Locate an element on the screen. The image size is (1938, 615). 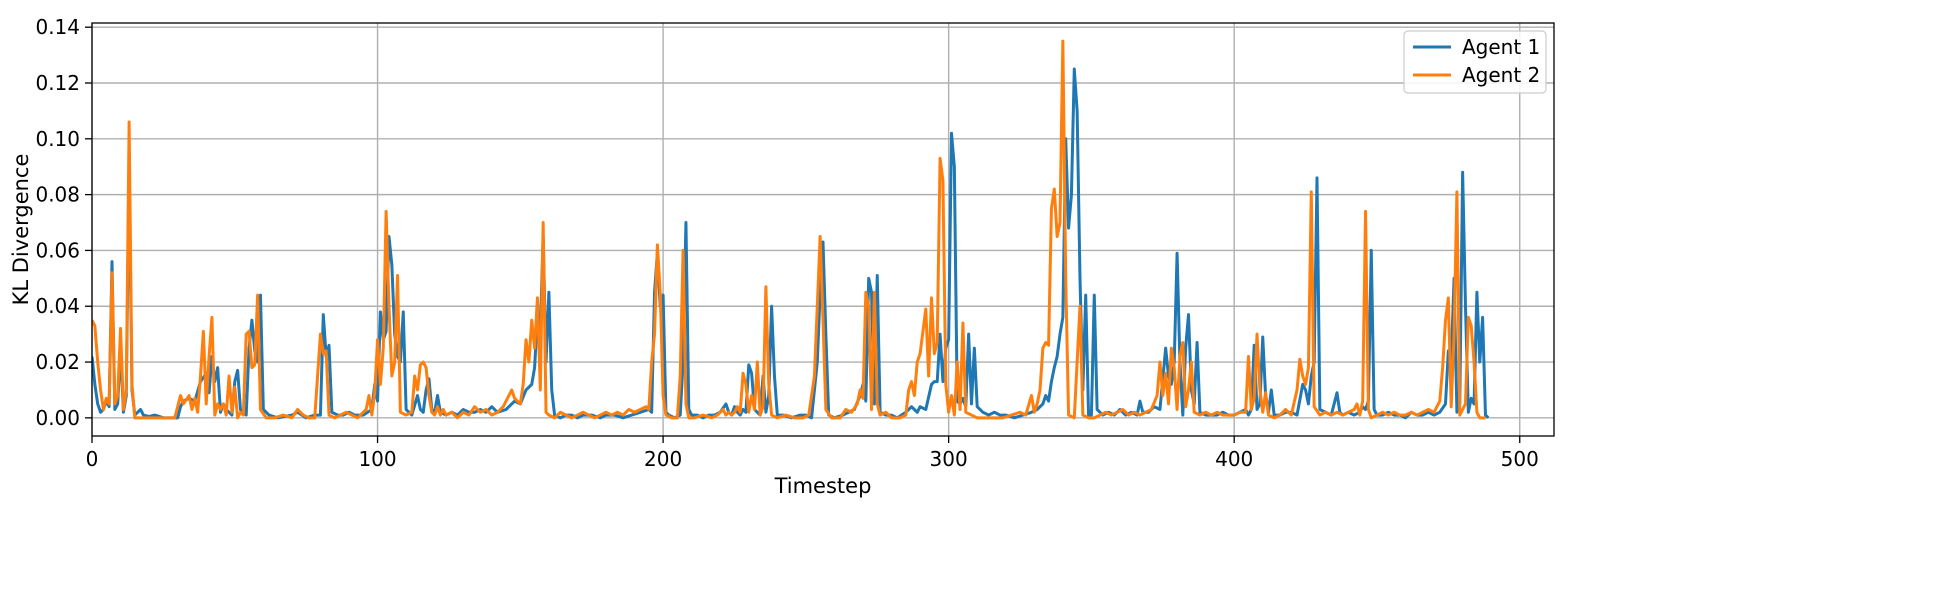
y-tick-label: 0.04 is located at coordinates (57, 306).